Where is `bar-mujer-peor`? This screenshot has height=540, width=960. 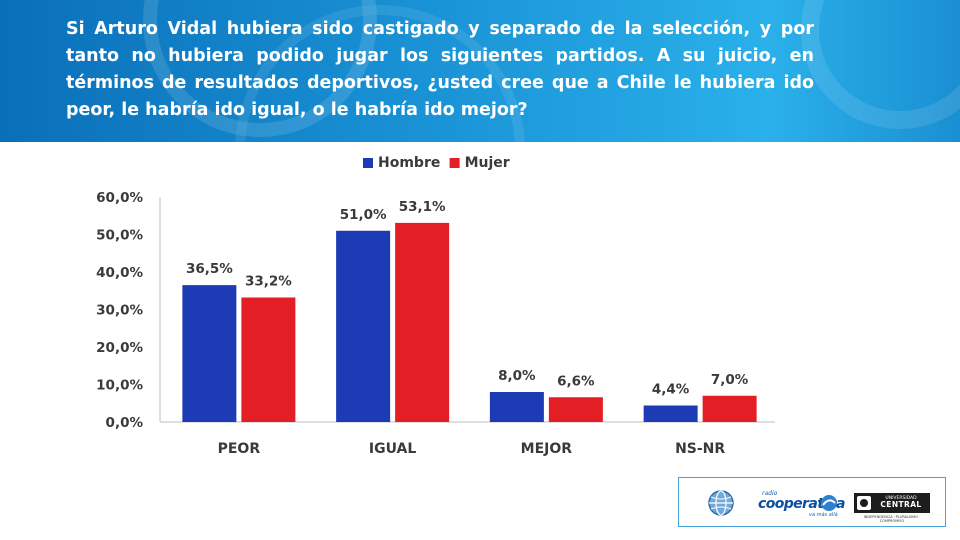 bar-mujer-peor is located at coordinates (268, 359).